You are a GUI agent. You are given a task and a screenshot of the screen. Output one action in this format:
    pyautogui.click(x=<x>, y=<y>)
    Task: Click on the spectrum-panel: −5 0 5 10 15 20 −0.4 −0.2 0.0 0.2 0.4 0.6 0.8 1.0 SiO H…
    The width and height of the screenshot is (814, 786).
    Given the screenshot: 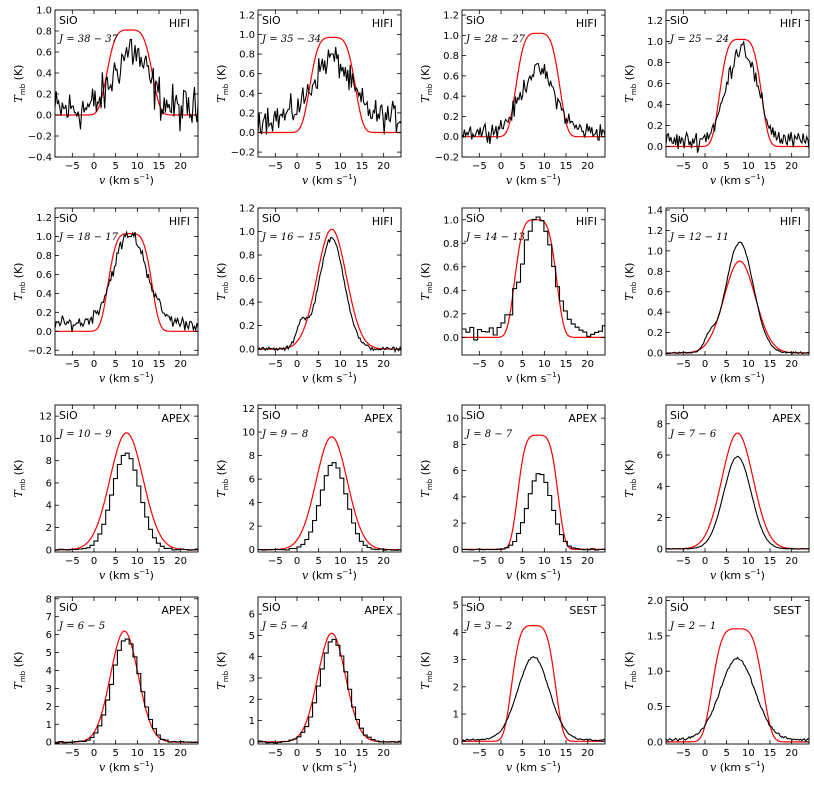 What is the action you would take?
    pyautogui.click(x=105, y=96)
    